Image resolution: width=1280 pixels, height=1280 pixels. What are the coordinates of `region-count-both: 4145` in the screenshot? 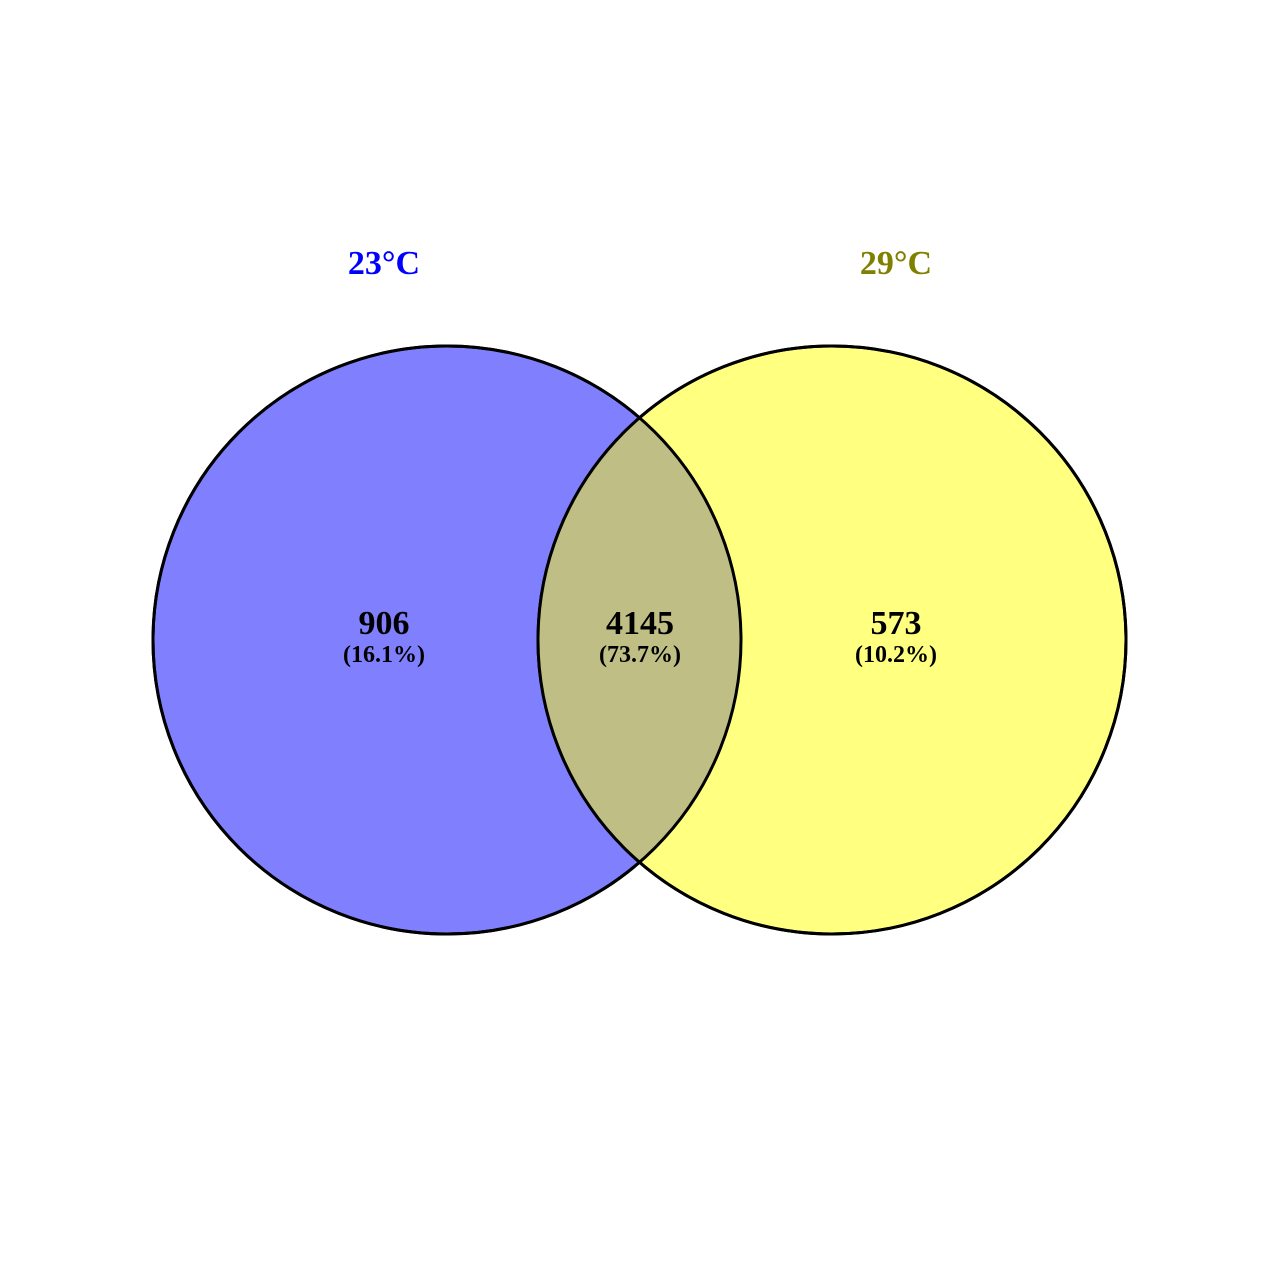 It's located at (640, 623).